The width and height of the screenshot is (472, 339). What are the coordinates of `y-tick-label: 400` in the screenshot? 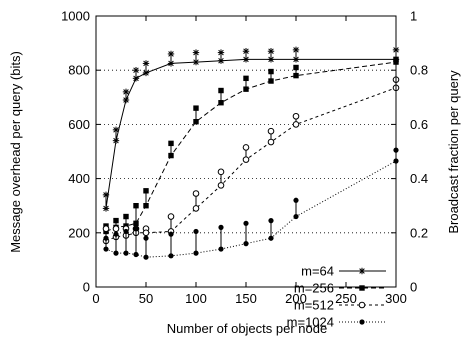 It's located at (79, 178).